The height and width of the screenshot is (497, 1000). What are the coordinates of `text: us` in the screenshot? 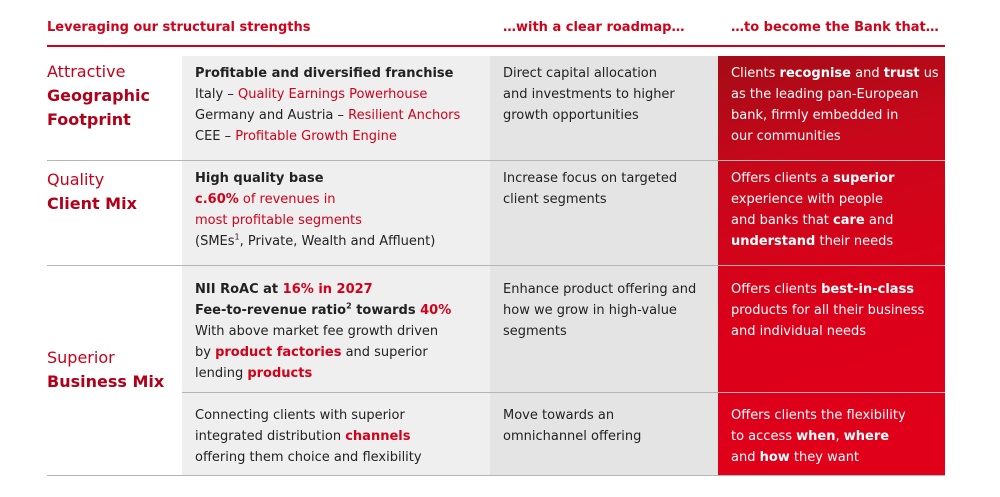 It's located at (929, 73).